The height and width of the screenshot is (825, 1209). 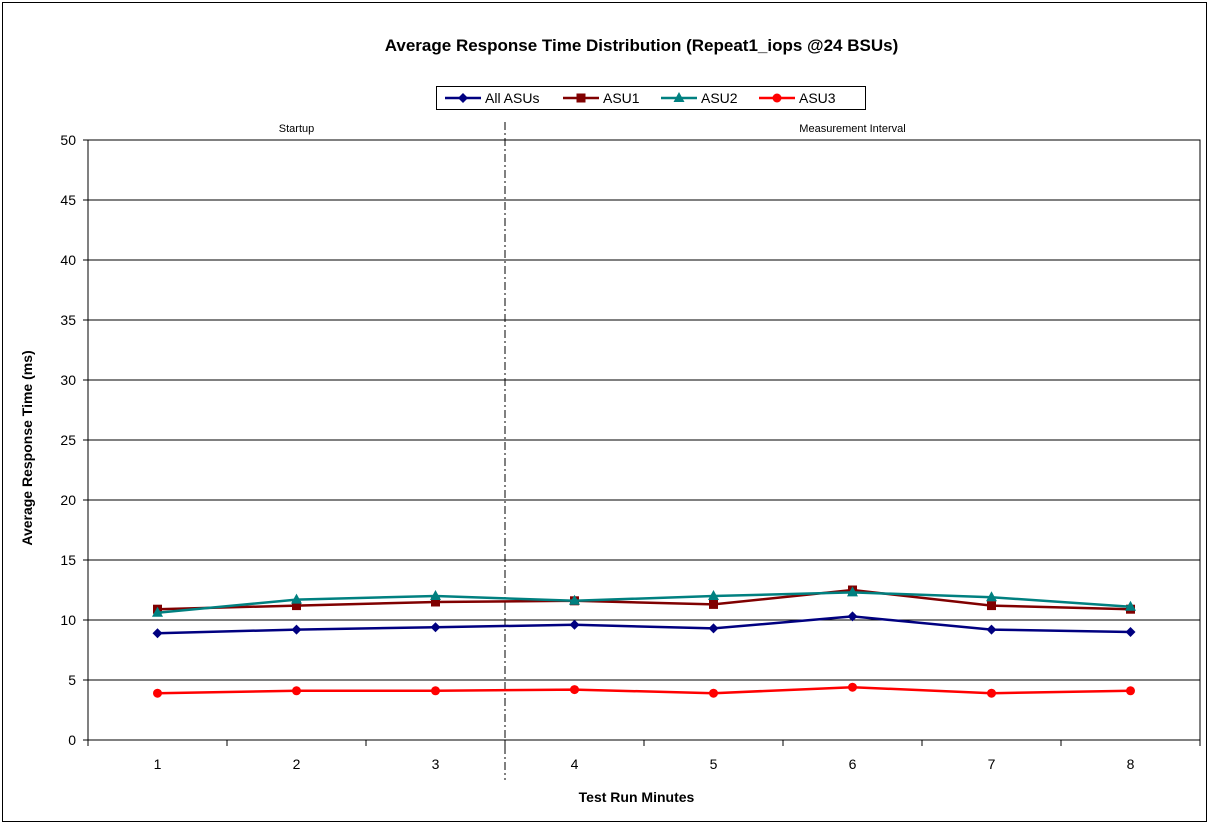 What do you see at coordinates (853, 764) in the screenshot?
I see `x-tick-label: 6` at bounding box center [853, 764].